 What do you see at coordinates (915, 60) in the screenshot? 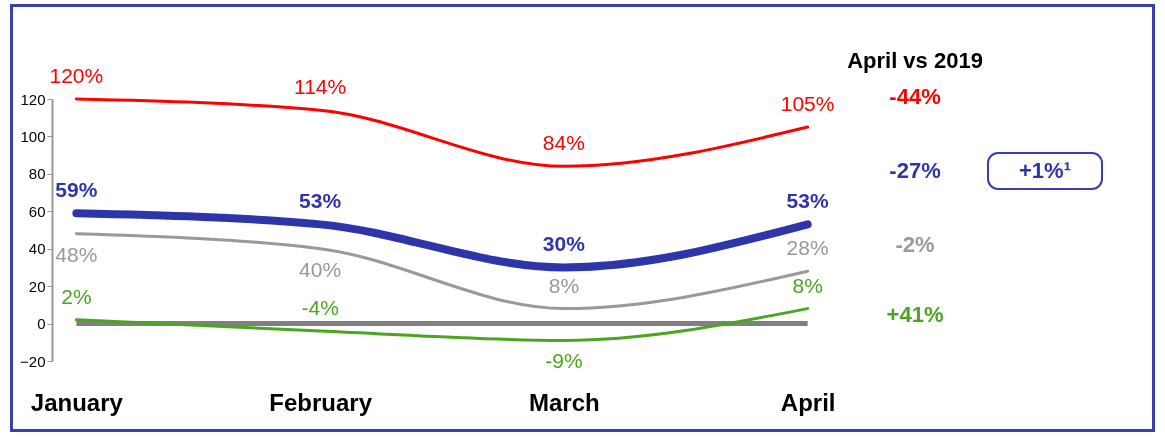
I see `text: April vs 2019` at bounding box center [915, 60].